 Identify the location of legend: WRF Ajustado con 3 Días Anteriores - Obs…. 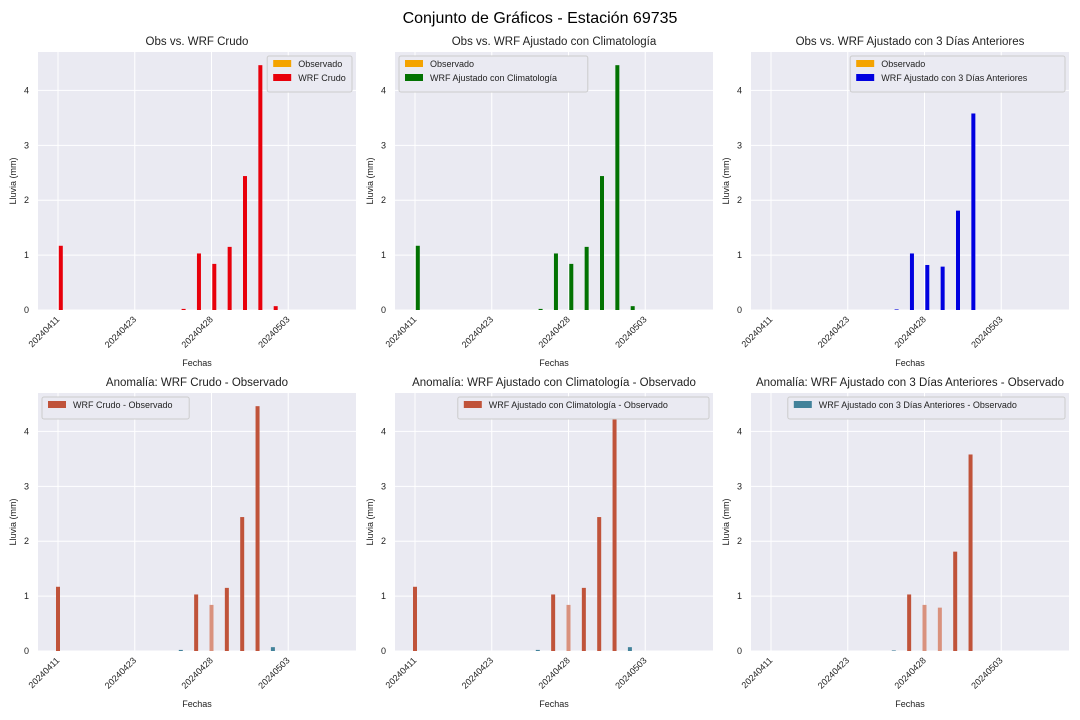
(926, 408).